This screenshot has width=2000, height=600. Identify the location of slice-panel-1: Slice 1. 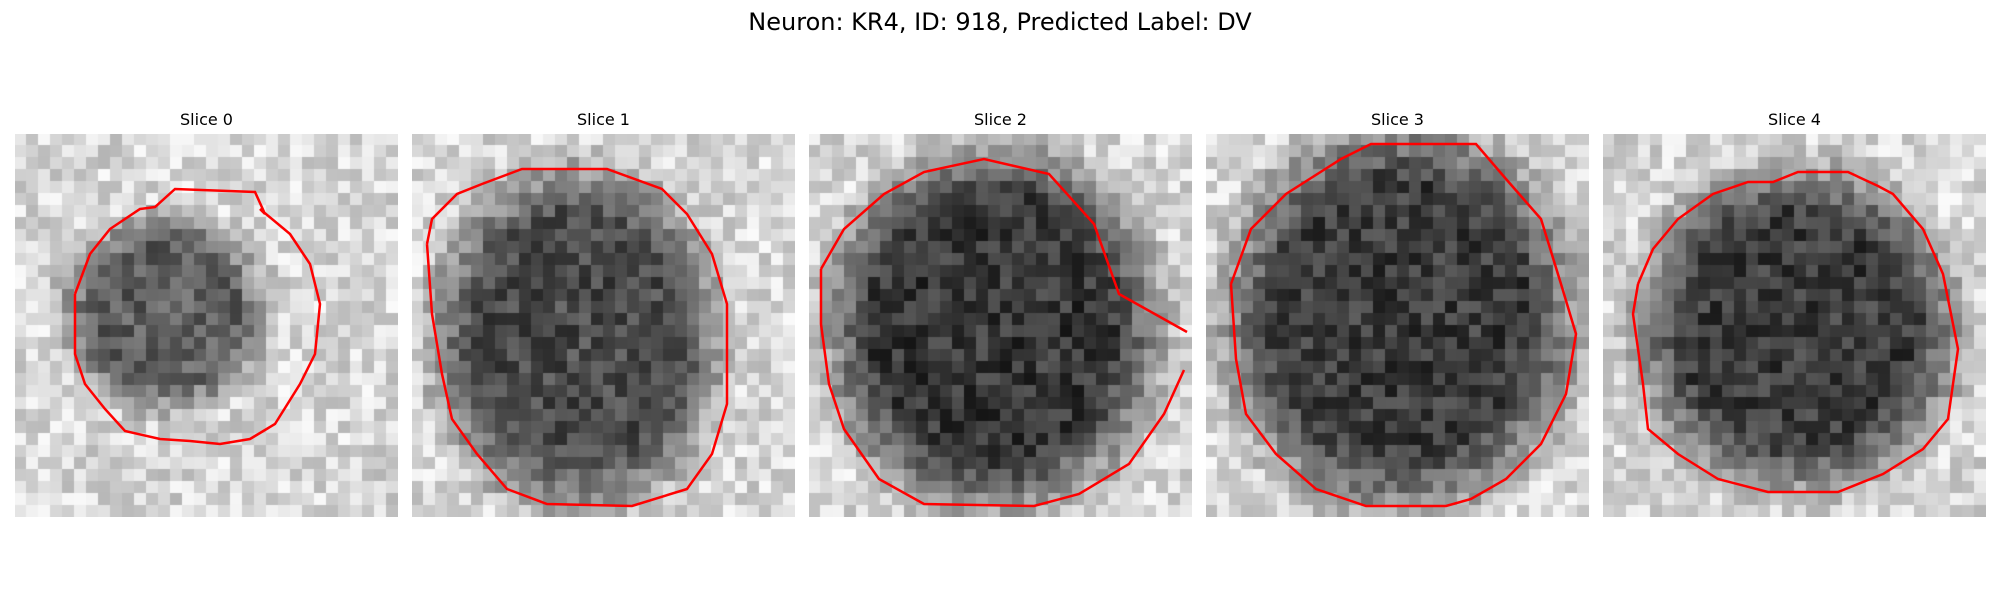
(603, 311).